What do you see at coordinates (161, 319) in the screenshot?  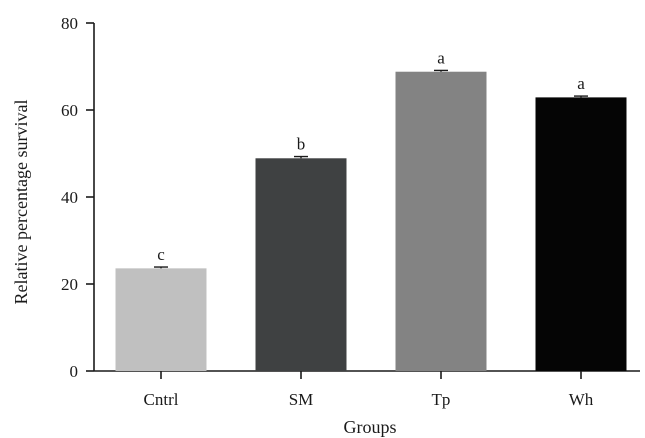 I see `bar-cntrl` at bounding box center [161, 319].